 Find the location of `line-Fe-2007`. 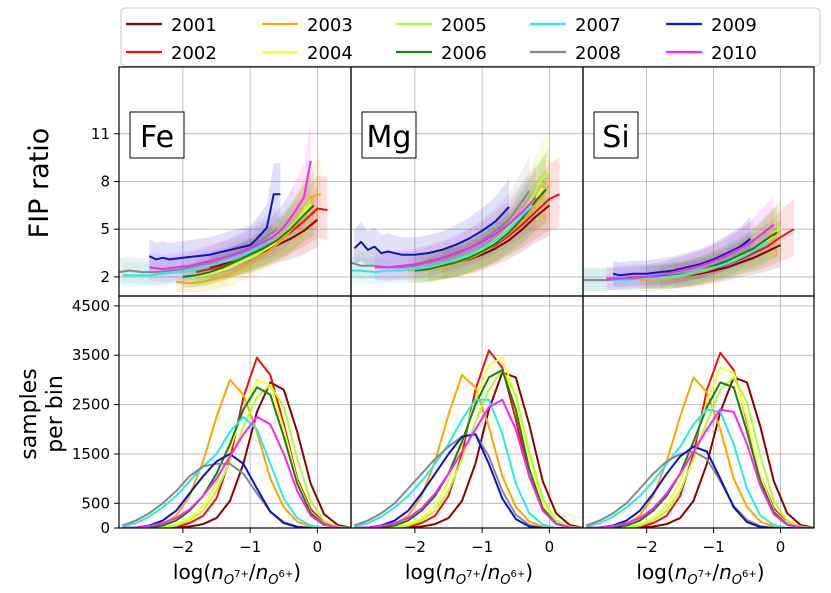

line-Fe-2007 is located at coordinates (208, 244).